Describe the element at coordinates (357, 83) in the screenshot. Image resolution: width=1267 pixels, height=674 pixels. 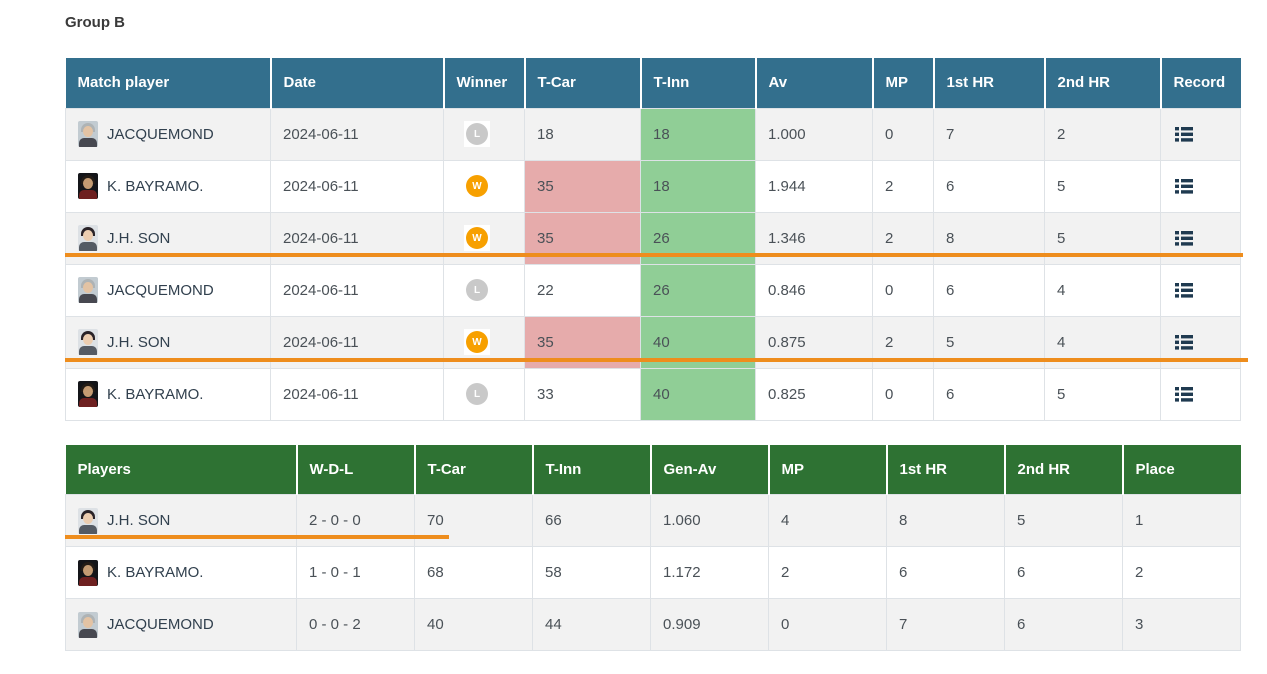
I see `header-date: Date` at that location.